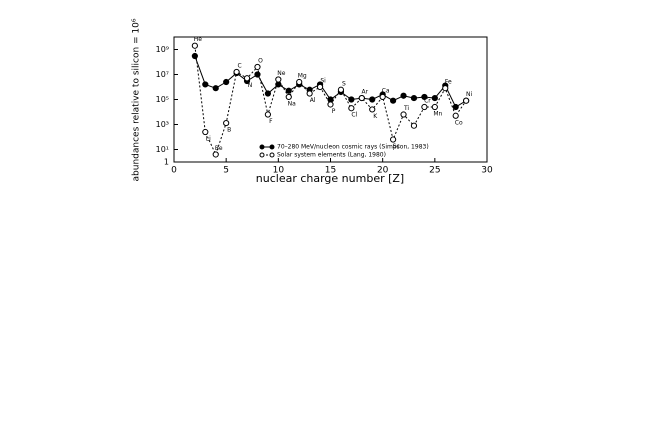 The height and width of the screenshot is (436, 654). What do you see at coordinates (226, 171) in the screenshot?
I see `x-tick-label: 5` at bounding box center [226, 171].